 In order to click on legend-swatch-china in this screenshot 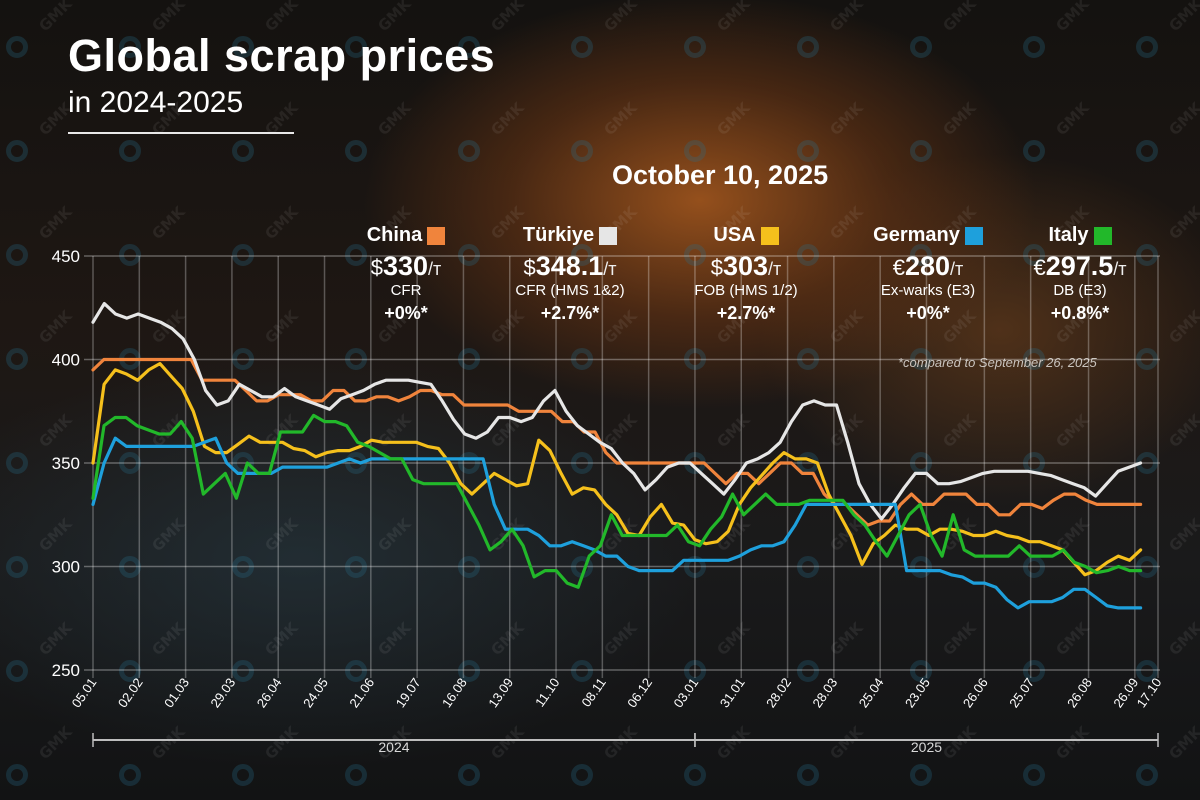, I will do `click(436, 235)`.